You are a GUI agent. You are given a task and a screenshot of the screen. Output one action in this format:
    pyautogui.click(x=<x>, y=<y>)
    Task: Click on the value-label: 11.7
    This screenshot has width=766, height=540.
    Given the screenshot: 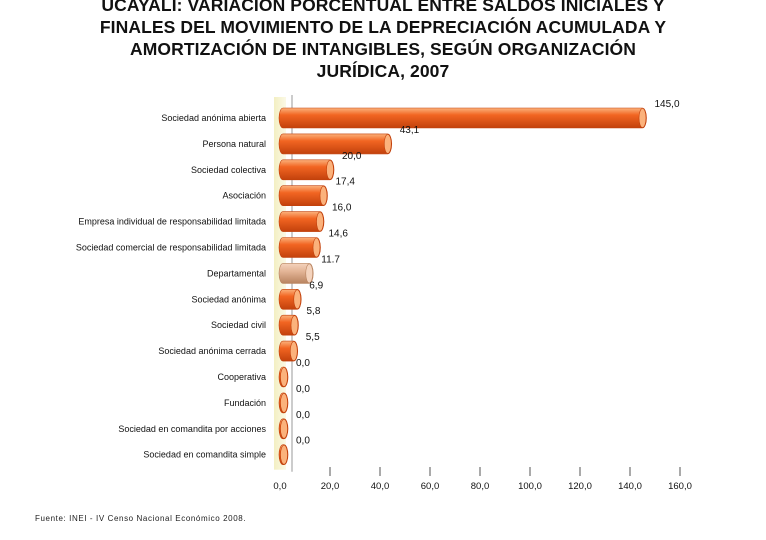 What is the action you would take?
    pyautogui.click(x=330, y=259)
    